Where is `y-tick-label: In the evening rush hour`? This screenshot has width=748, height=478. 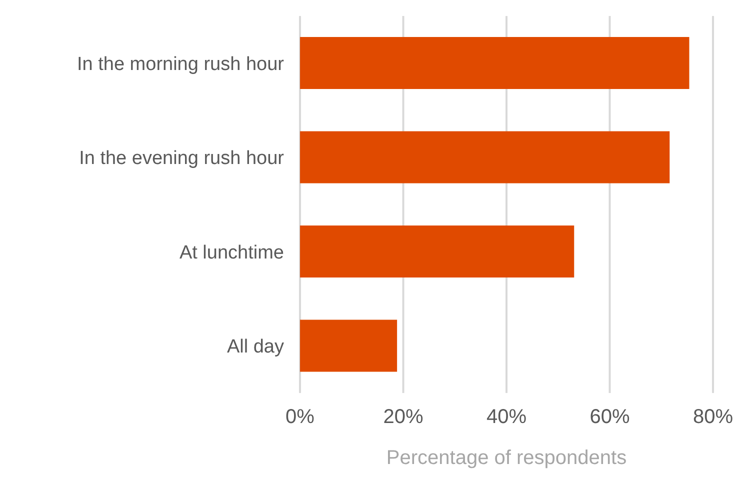 y-tick-label: In the evening rush hour is located at coordinates (182, 159).